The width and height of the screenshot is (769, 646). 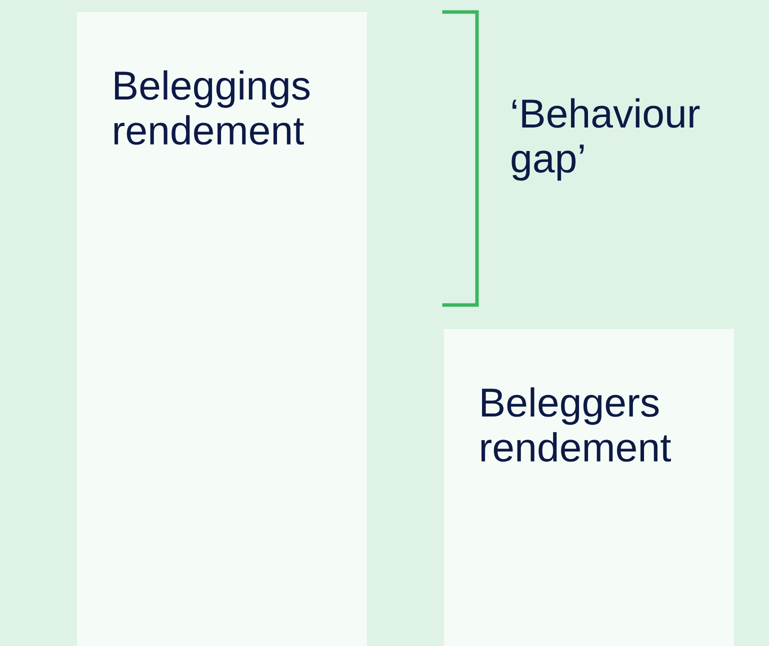 I want to click on x-tick-label: Beleggers rendement, so click(x=576, y=424).